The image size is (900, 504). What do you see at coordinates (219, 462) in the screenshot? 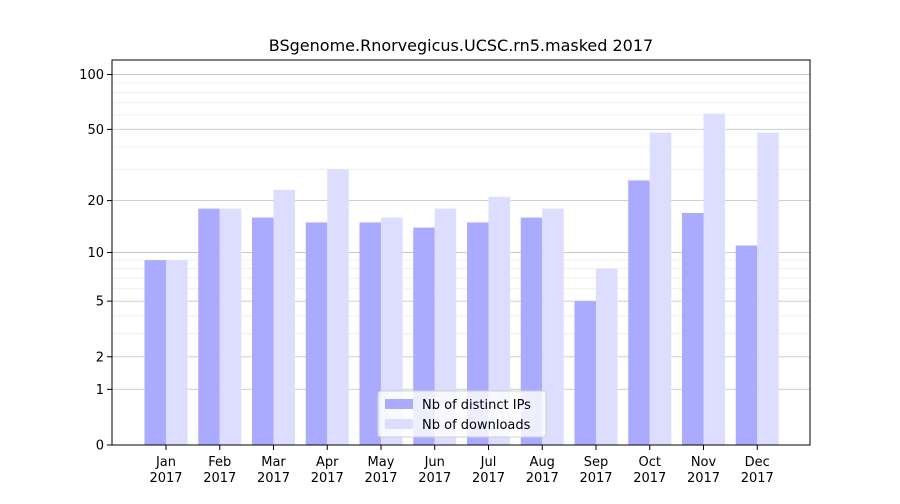
I see `x-tick-label: Feb` at bounding box center [219, 462].